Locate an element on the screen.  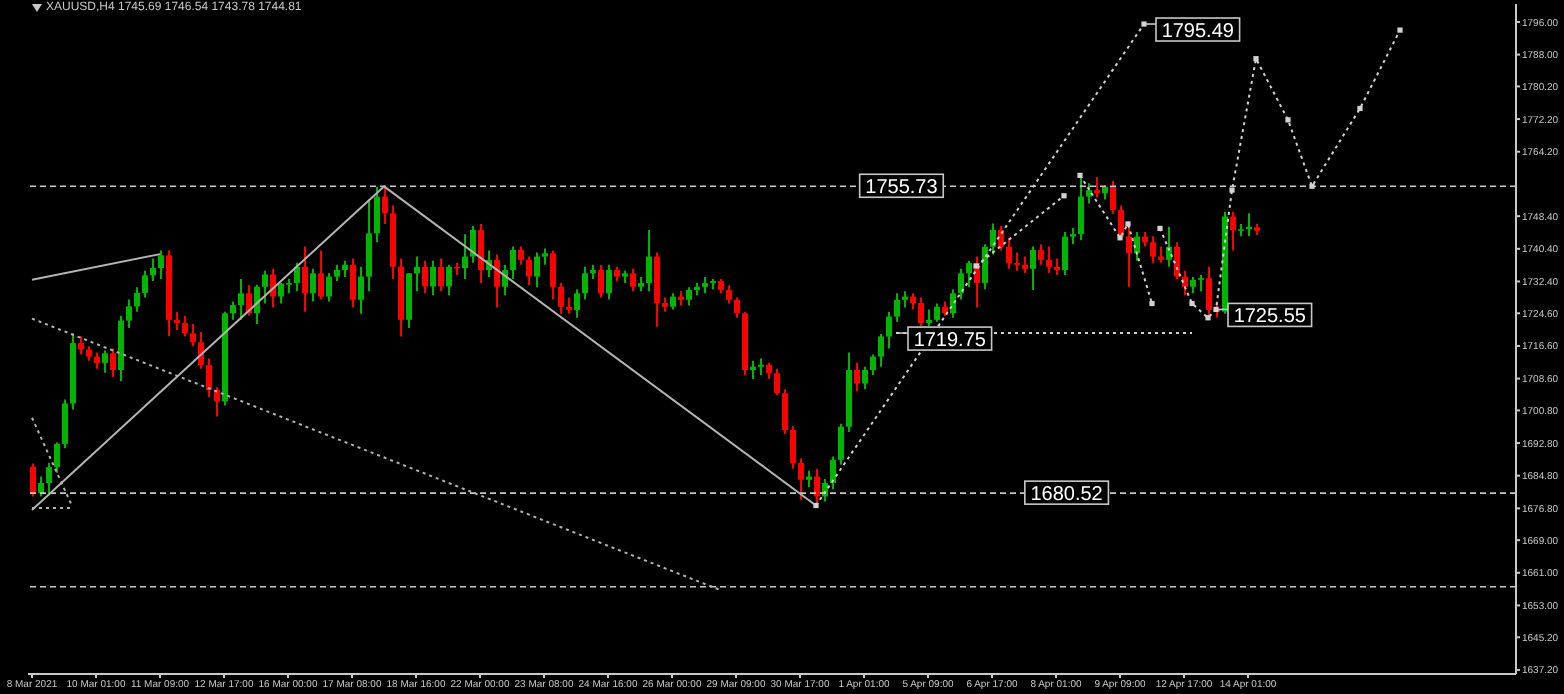
data-label: 1725.55 is located at coordinates (1270, 317).